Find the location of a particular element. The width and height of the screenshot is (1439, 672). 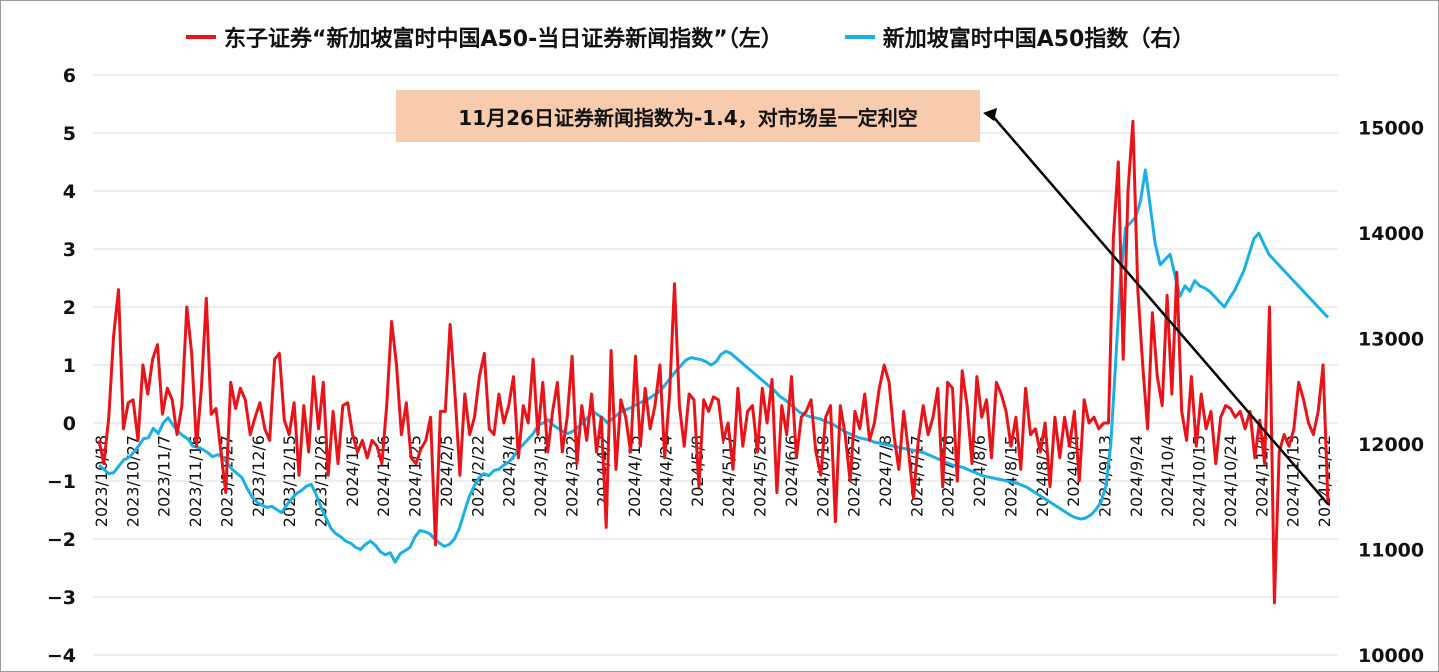

y-left-tick-label: 0 is located at coordinates (69, 424).